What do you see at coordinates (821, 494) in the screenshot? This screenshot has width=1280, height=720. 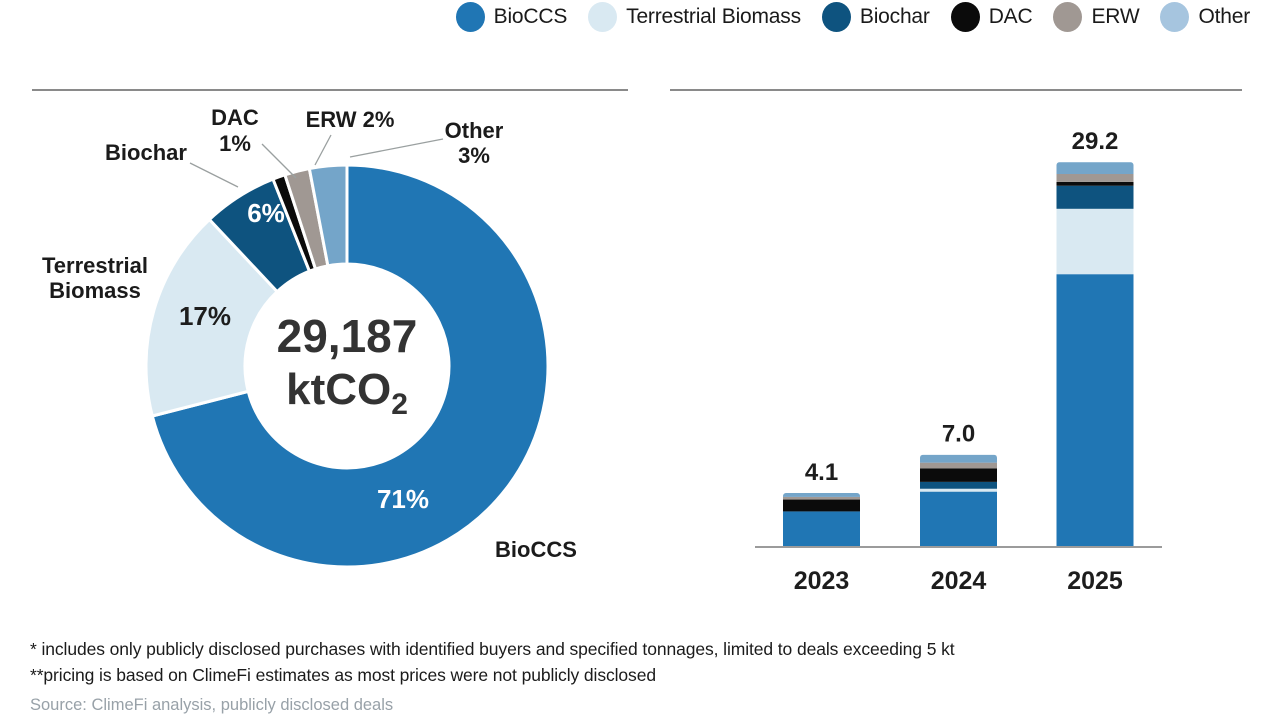 I see `bar-2023-segment-other` at bounding box center [821, 494].